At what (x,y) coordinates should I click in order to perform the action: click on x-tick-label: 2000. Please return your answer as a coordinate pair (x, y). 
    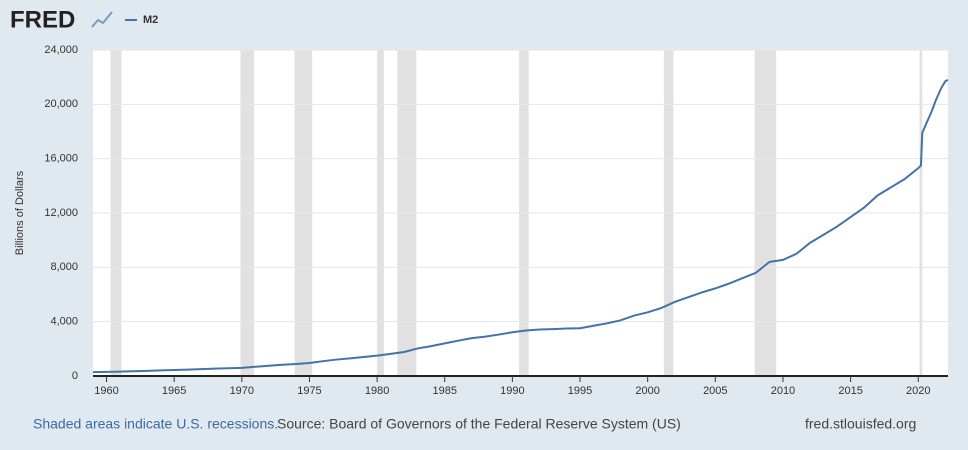
    Looking at the image, I should click on (647, 391).